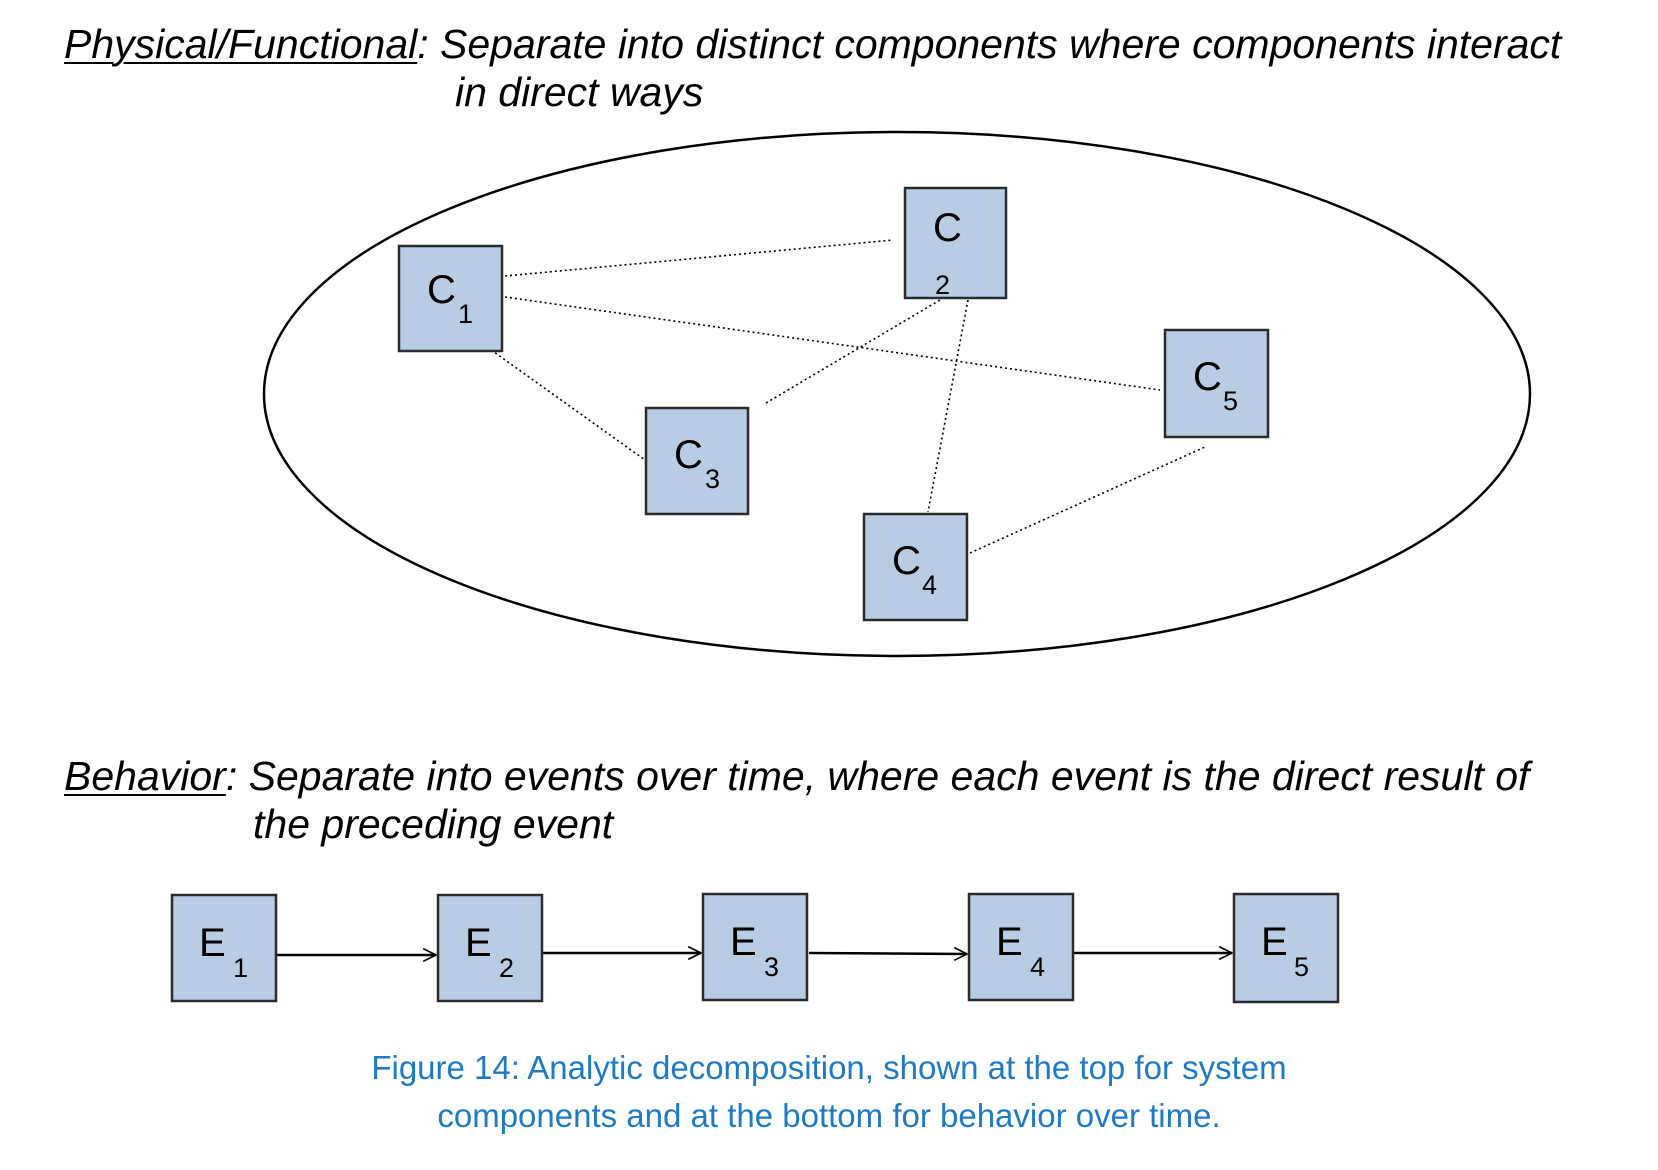  I want to click on component-c3: C 3, so click(697, 461).